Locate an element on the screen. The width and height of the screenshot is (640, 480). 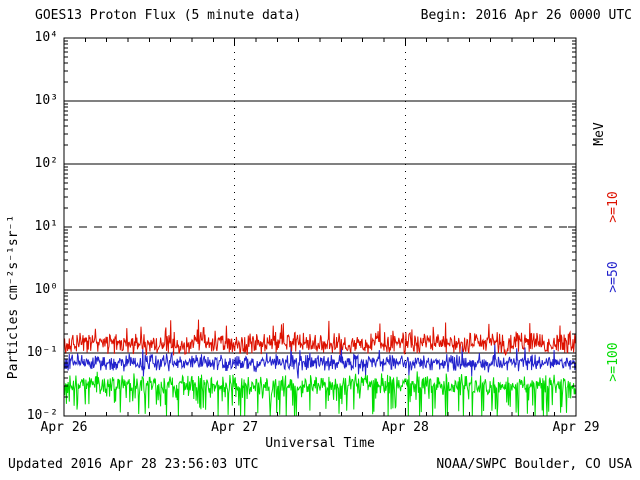
x-tick-label: Apr 26 is located at coordinates (64, 427).